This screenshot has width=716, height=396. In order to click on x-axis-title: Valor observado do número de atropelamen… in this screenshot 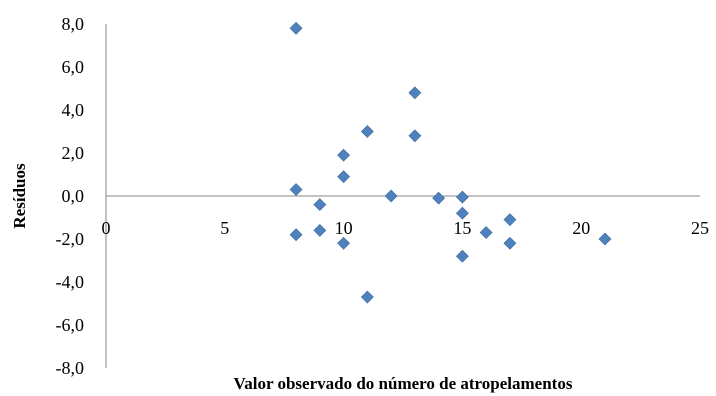, I will do `click(403, 383)`.